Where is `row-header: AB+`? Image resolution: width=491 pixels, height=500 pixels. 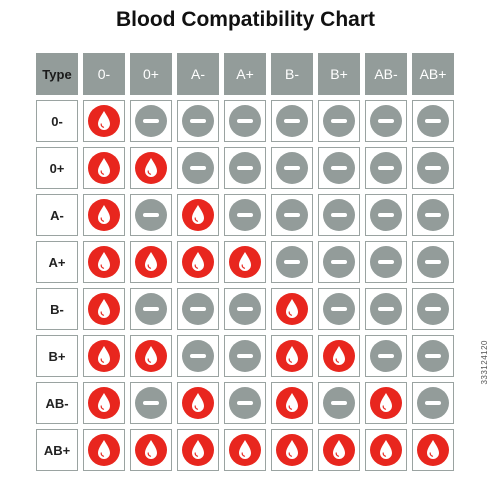
row-header: AB+ is located at coordinates (57, 450).